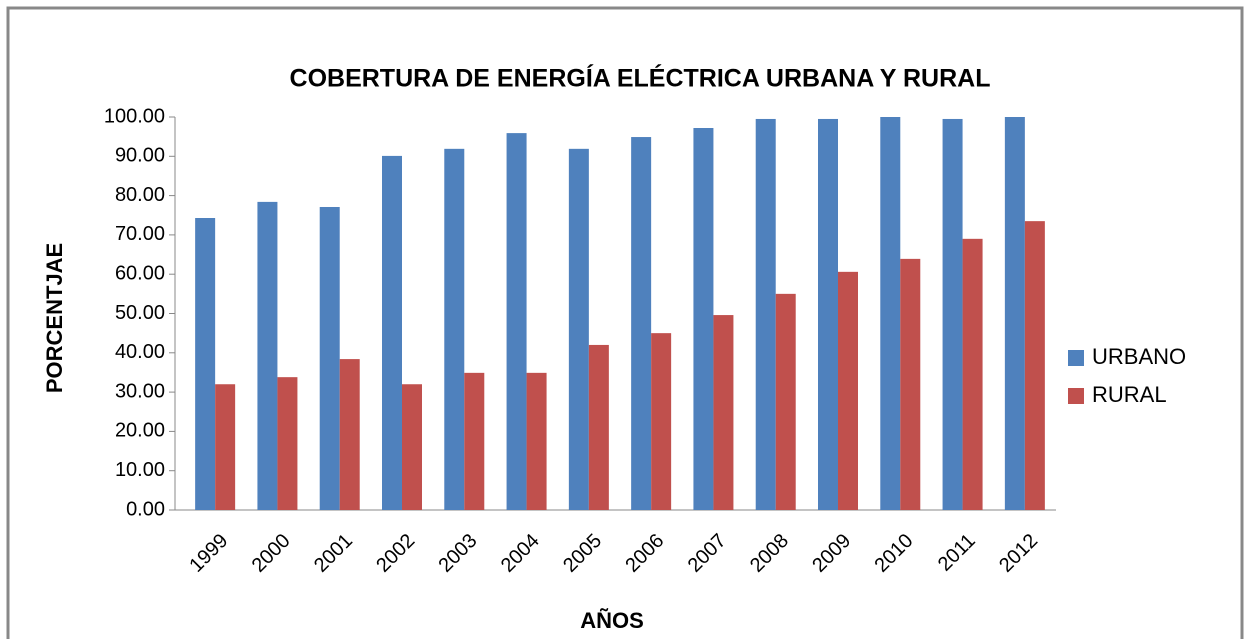 The width and height of the screenshot is (1250, 639). What do you see at coordinates (134, 116) in the screenshot?
I see `y-tick-label: 100.00` at bounding box center [134, 116].